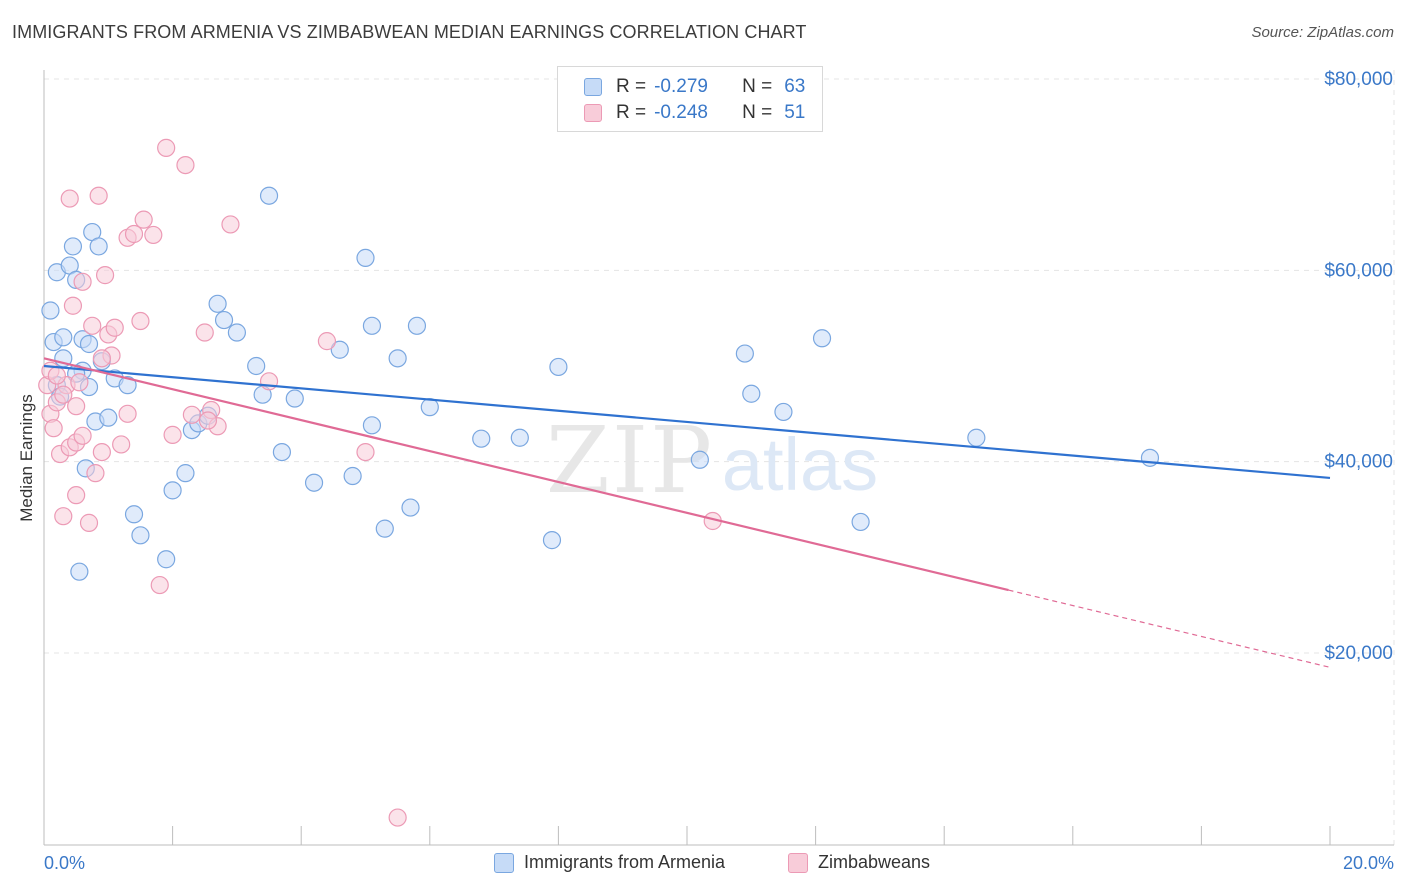 This screenshot has width=1406, height=892. I want to click on y-tick-labels: $20,000 $40,000 $60,000 $80,000, so click(1358, 366).